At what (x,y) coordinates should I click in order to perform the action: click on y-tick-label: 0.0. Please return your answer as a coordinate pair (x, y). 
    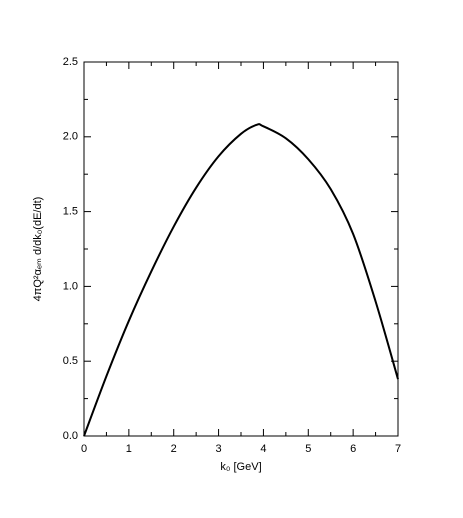
    Looking at the image, I should click on (70, 436).